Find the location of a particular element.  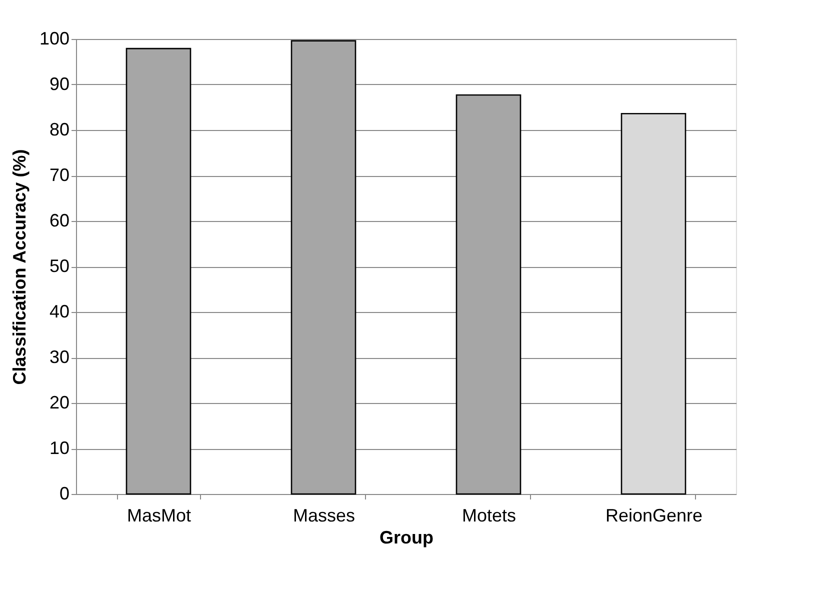

y-axis-title: Classification Accuracy (%) is located at coordinates (19, 267).